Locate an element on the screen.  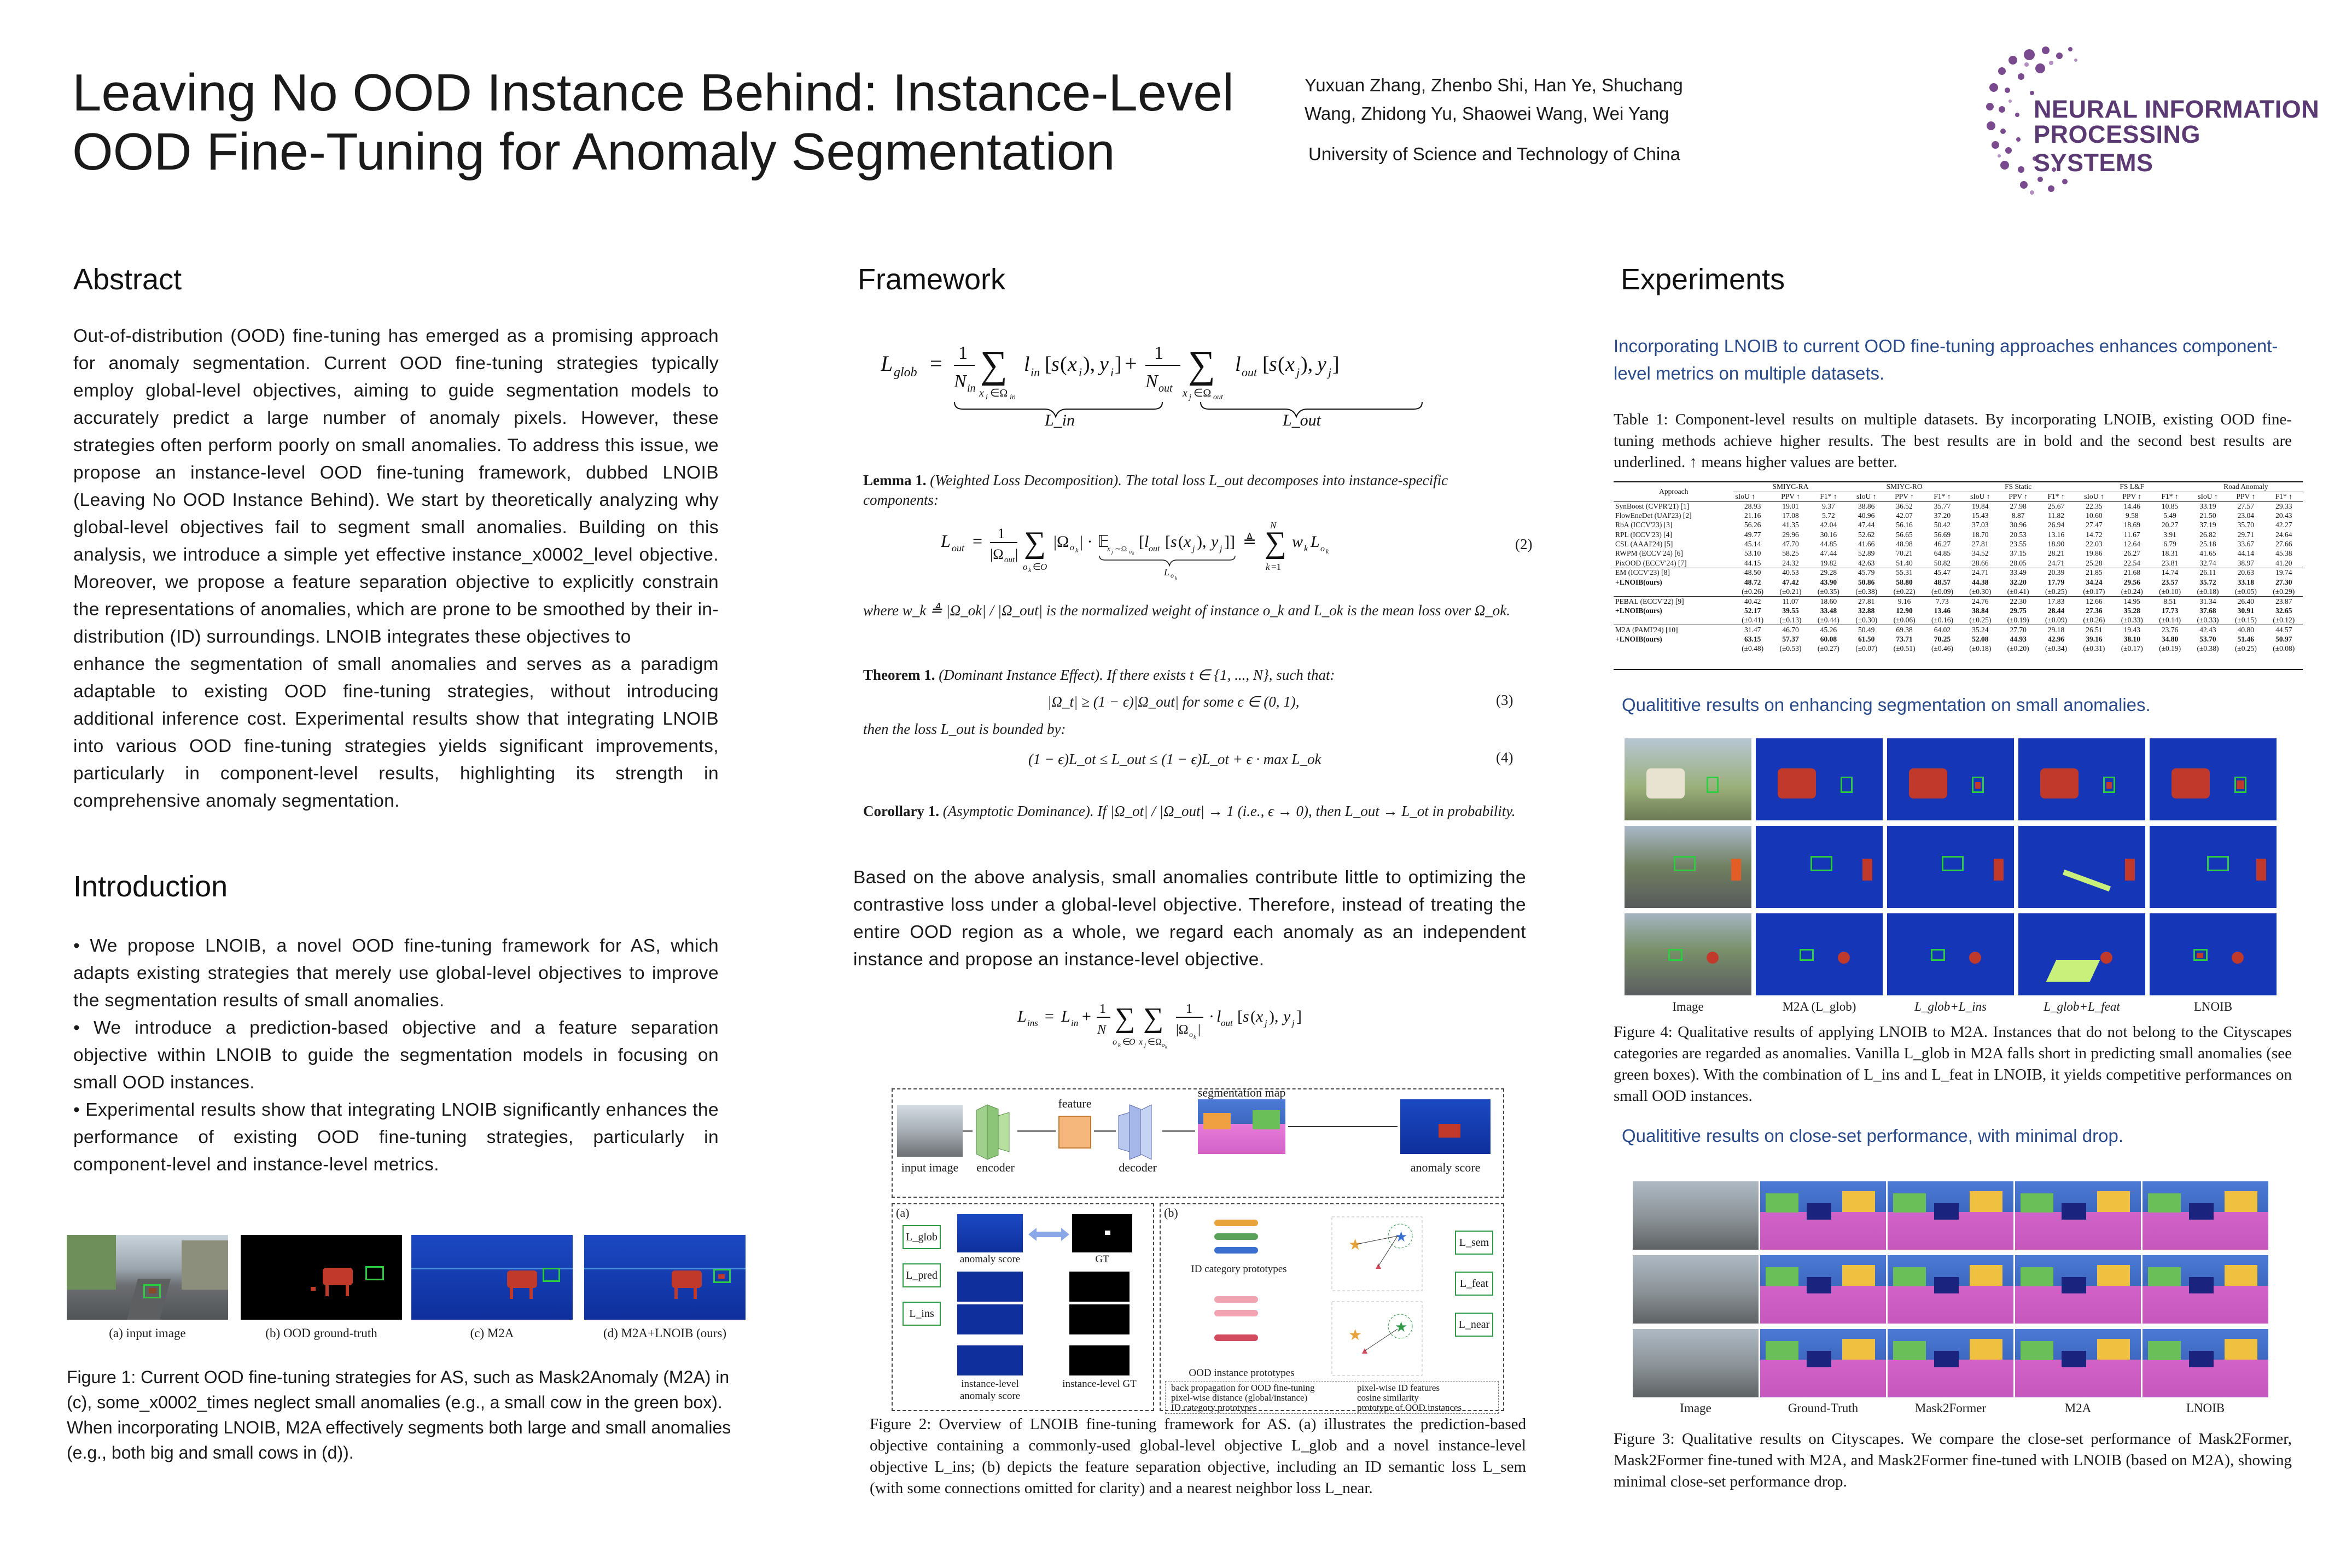
table-cell: 27.57 is located at coordinates (2246, 506).